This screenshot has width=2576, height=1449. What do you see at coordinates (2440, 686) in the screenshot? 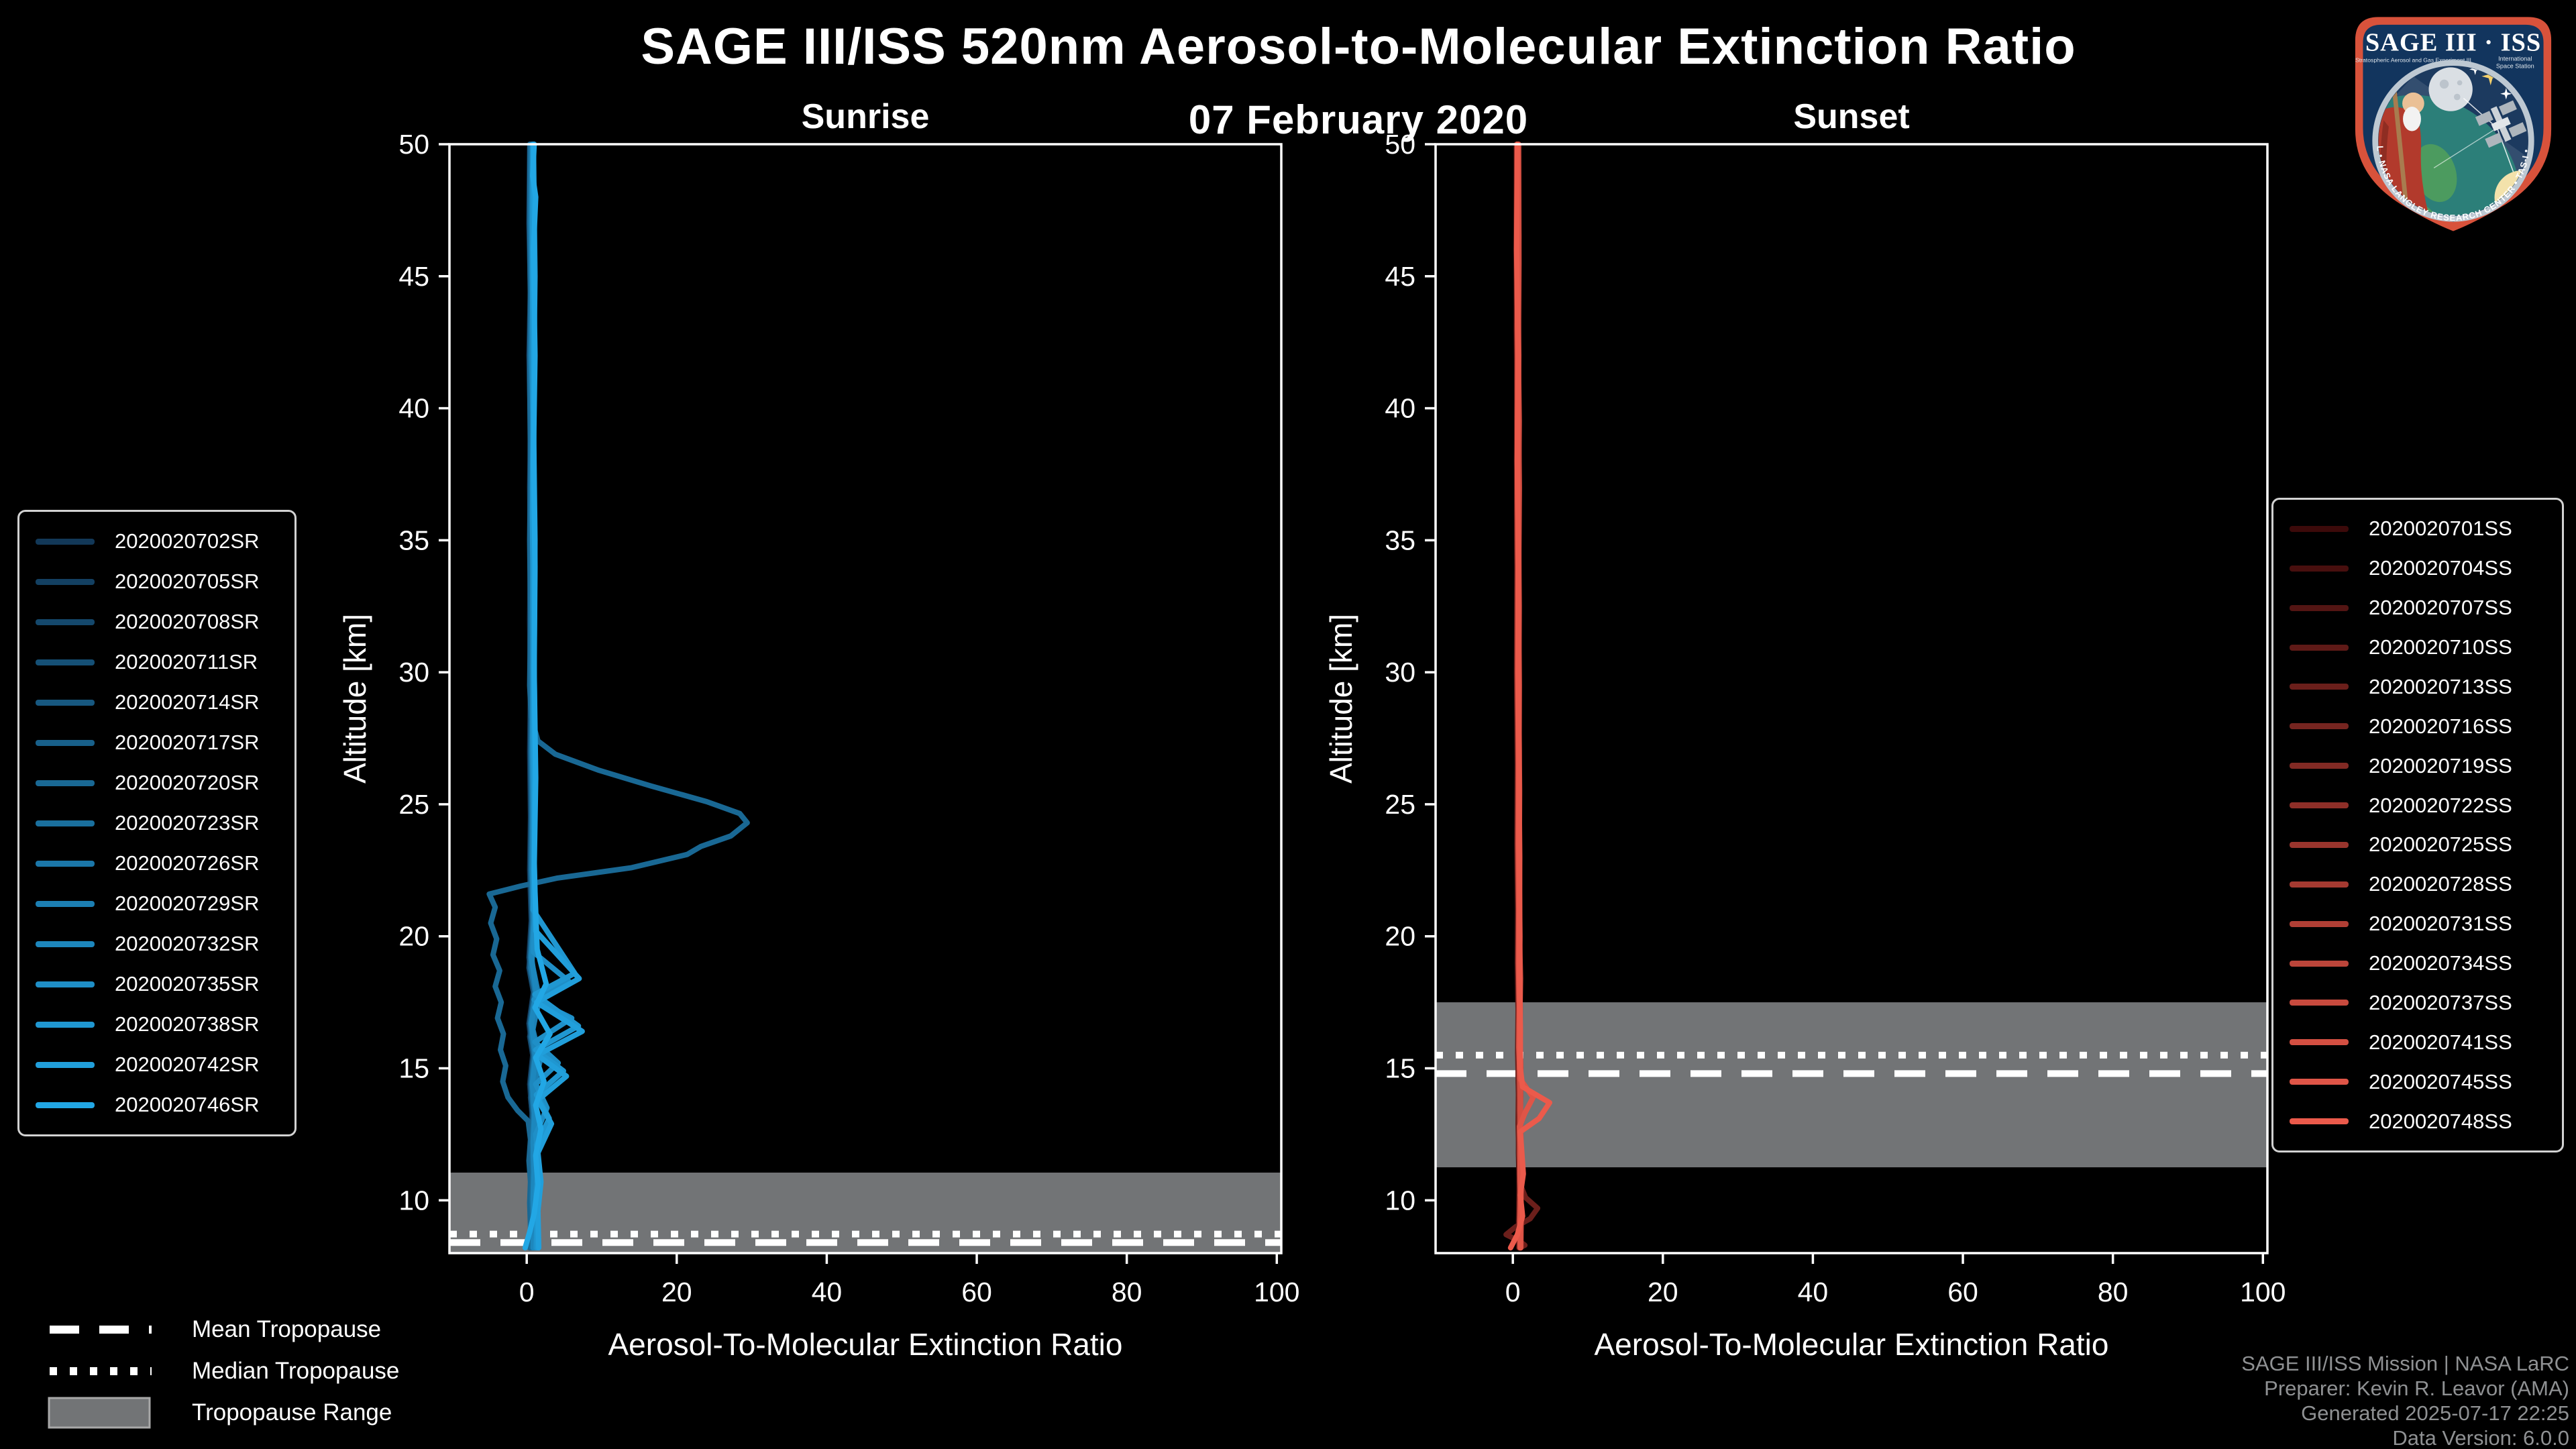
I see `legend-label: 2020020713SS` at bounding box center [2440, 686].